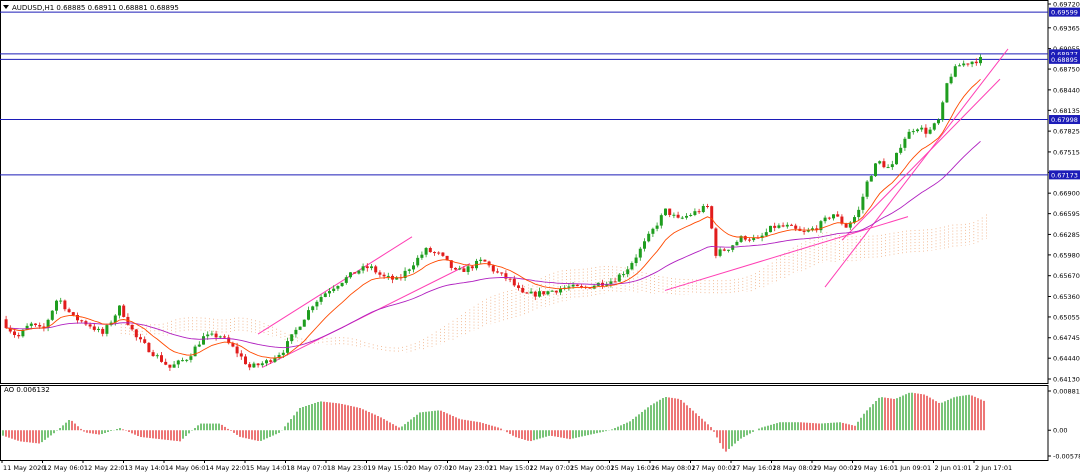  I want to click on y-tick-label: 0.69365, so click(1066, 28).